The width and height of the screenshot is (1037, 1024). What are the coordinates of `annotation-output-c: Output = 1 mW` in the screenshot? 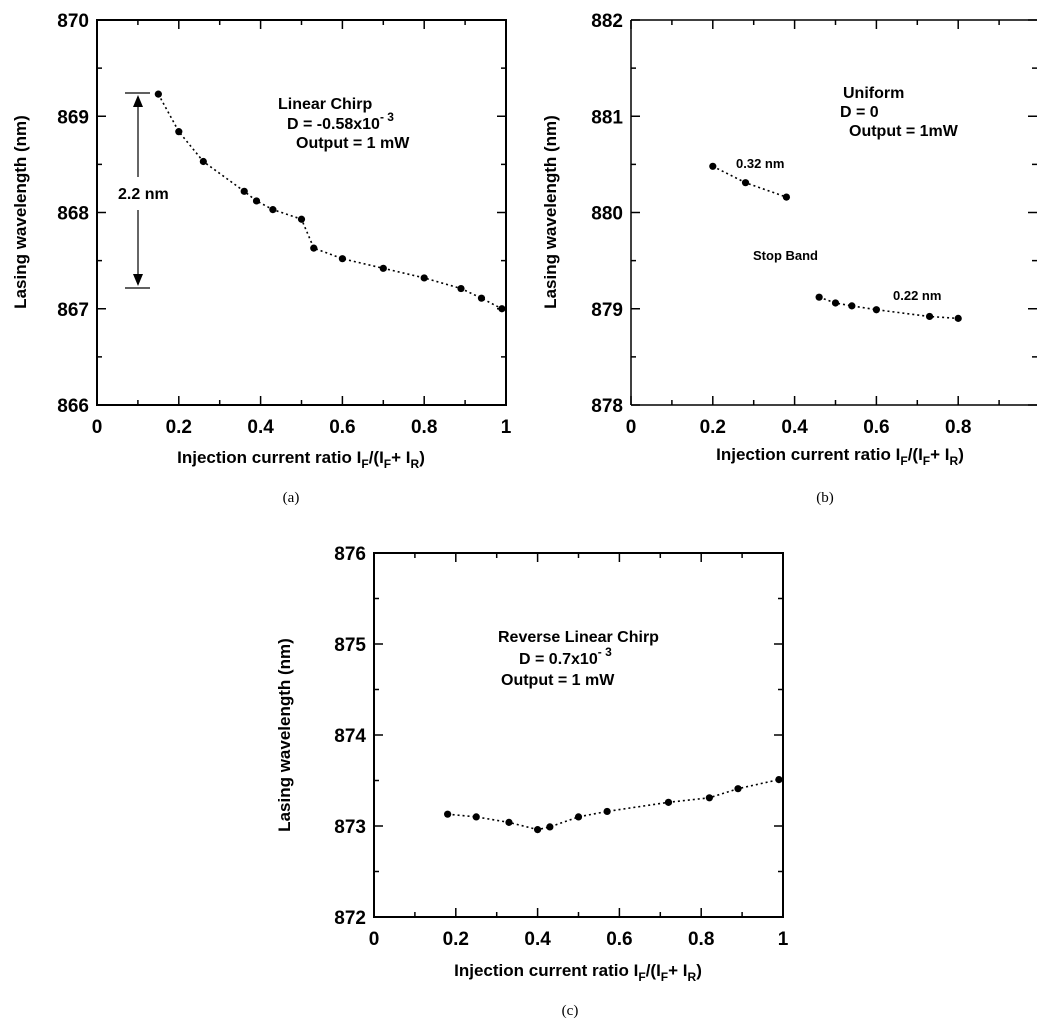 It's located at (558, 680).